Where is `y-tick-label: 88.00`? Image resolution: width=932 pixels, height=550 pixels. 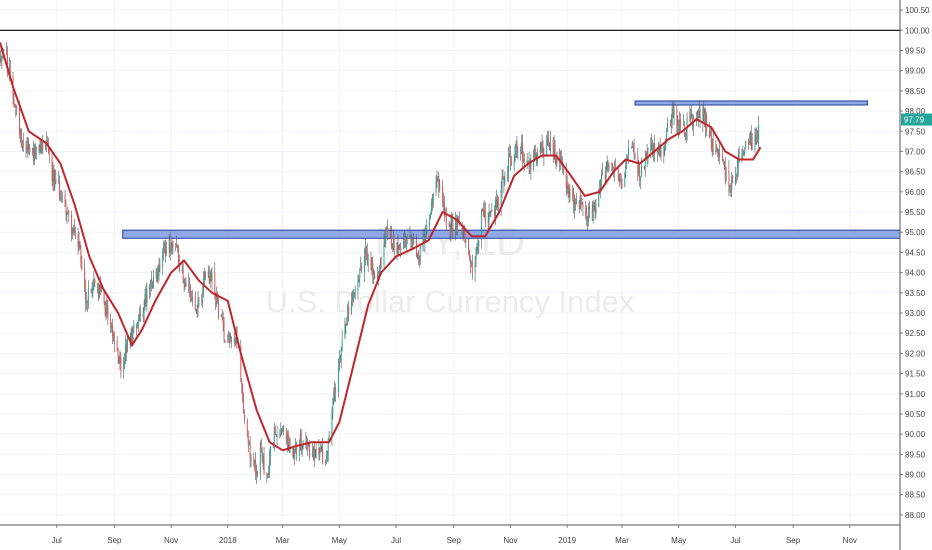 y-tick-label: 88.00 is located at coordinates (915, 515).